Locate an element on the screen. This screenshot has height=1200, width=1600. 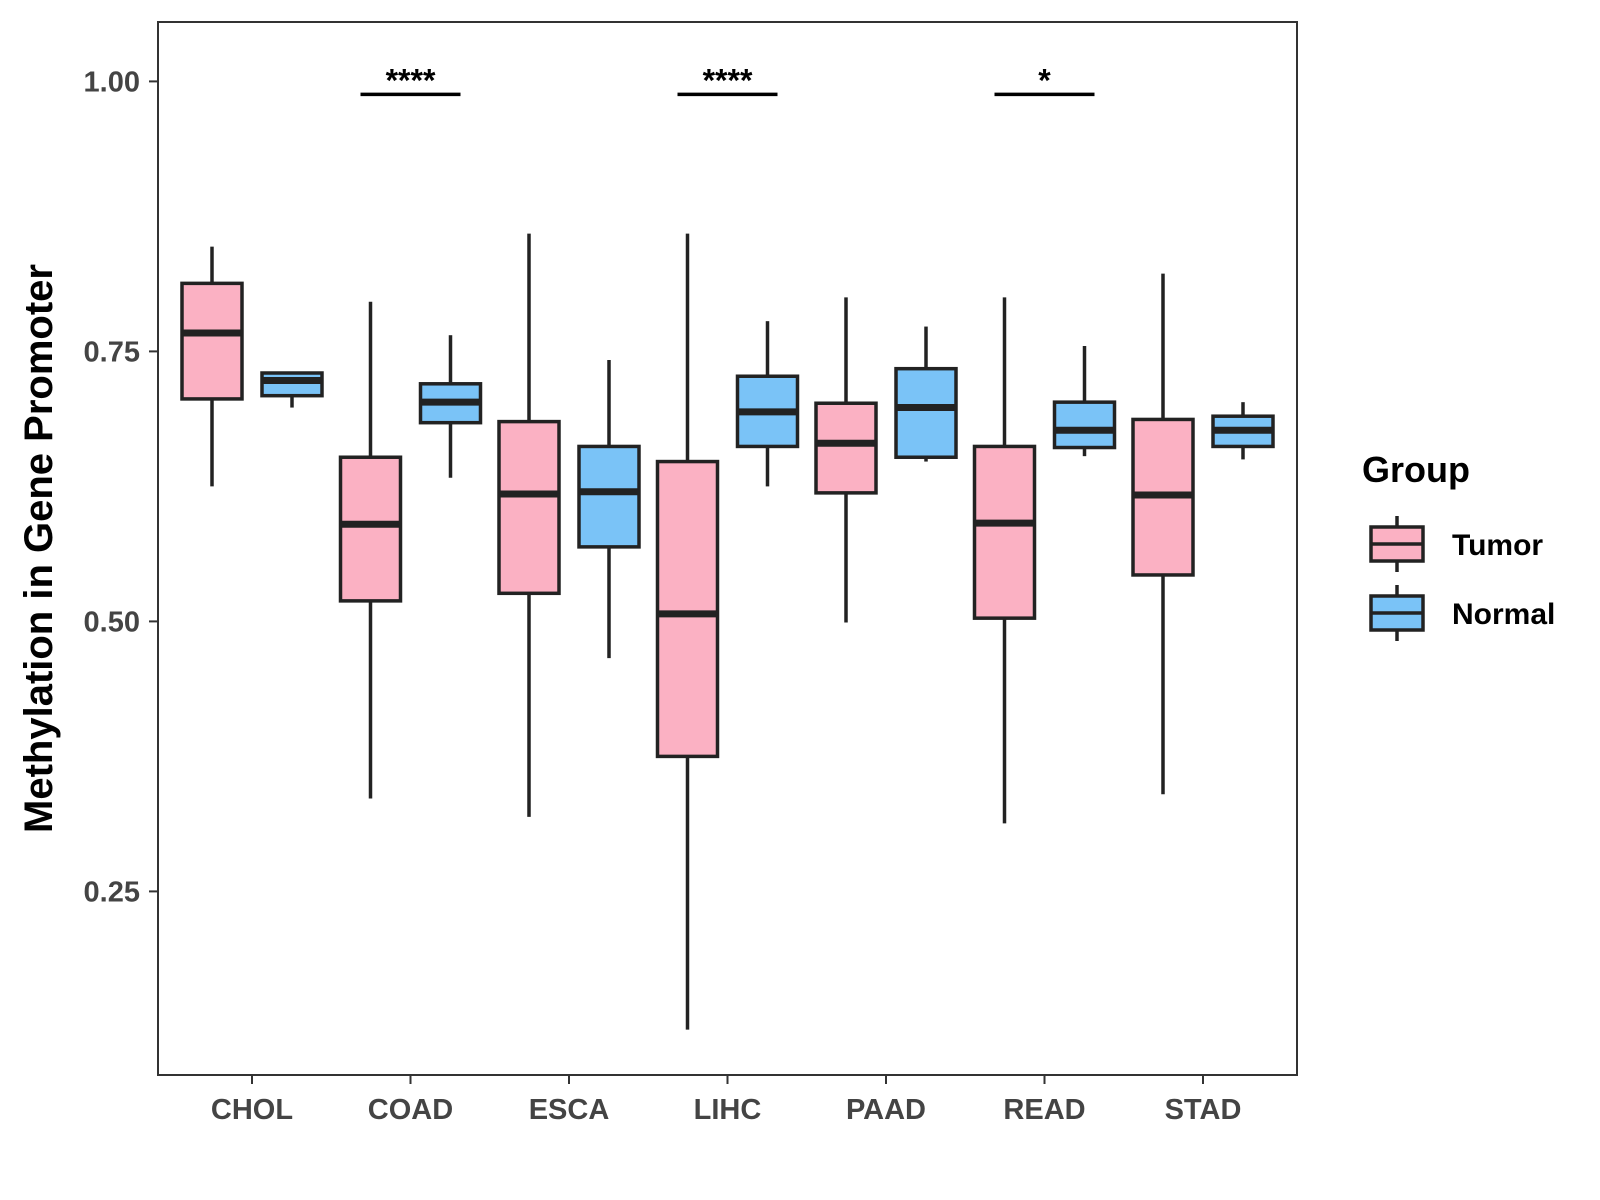
legend-title: Group is located at coordinates (1416, 469).